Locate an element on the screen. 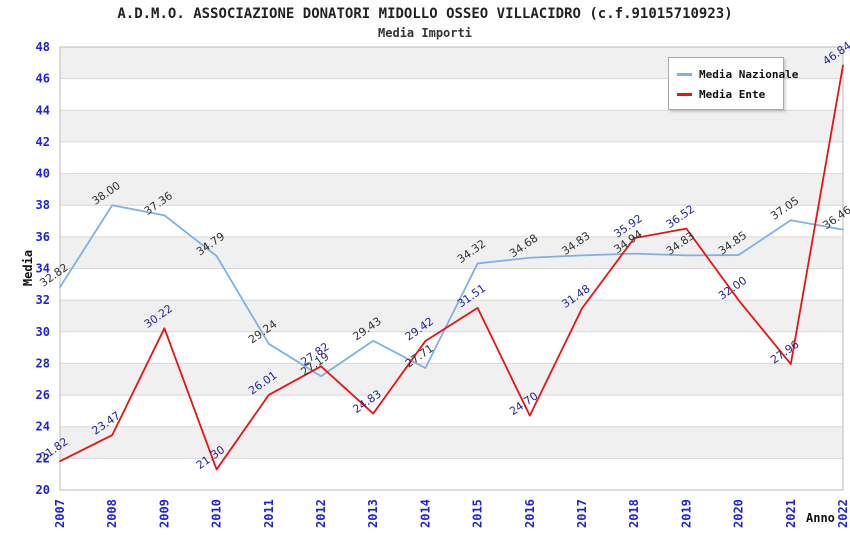  svg-text: 26 is located at coordinates (43, 395).